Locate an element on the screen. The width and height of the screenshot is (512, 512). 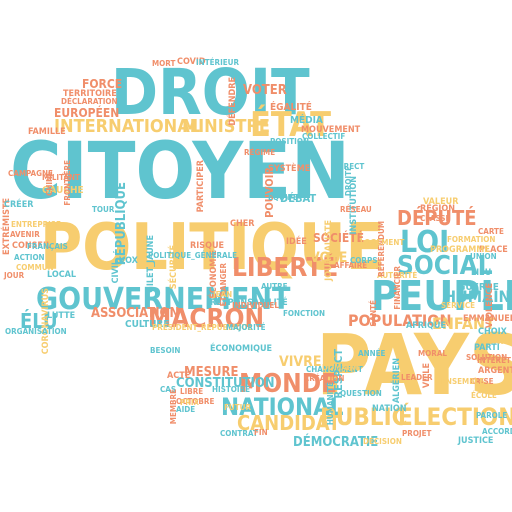
cloud-word--galit-: ÉGALITÉ is located at coordinates (291, 107).